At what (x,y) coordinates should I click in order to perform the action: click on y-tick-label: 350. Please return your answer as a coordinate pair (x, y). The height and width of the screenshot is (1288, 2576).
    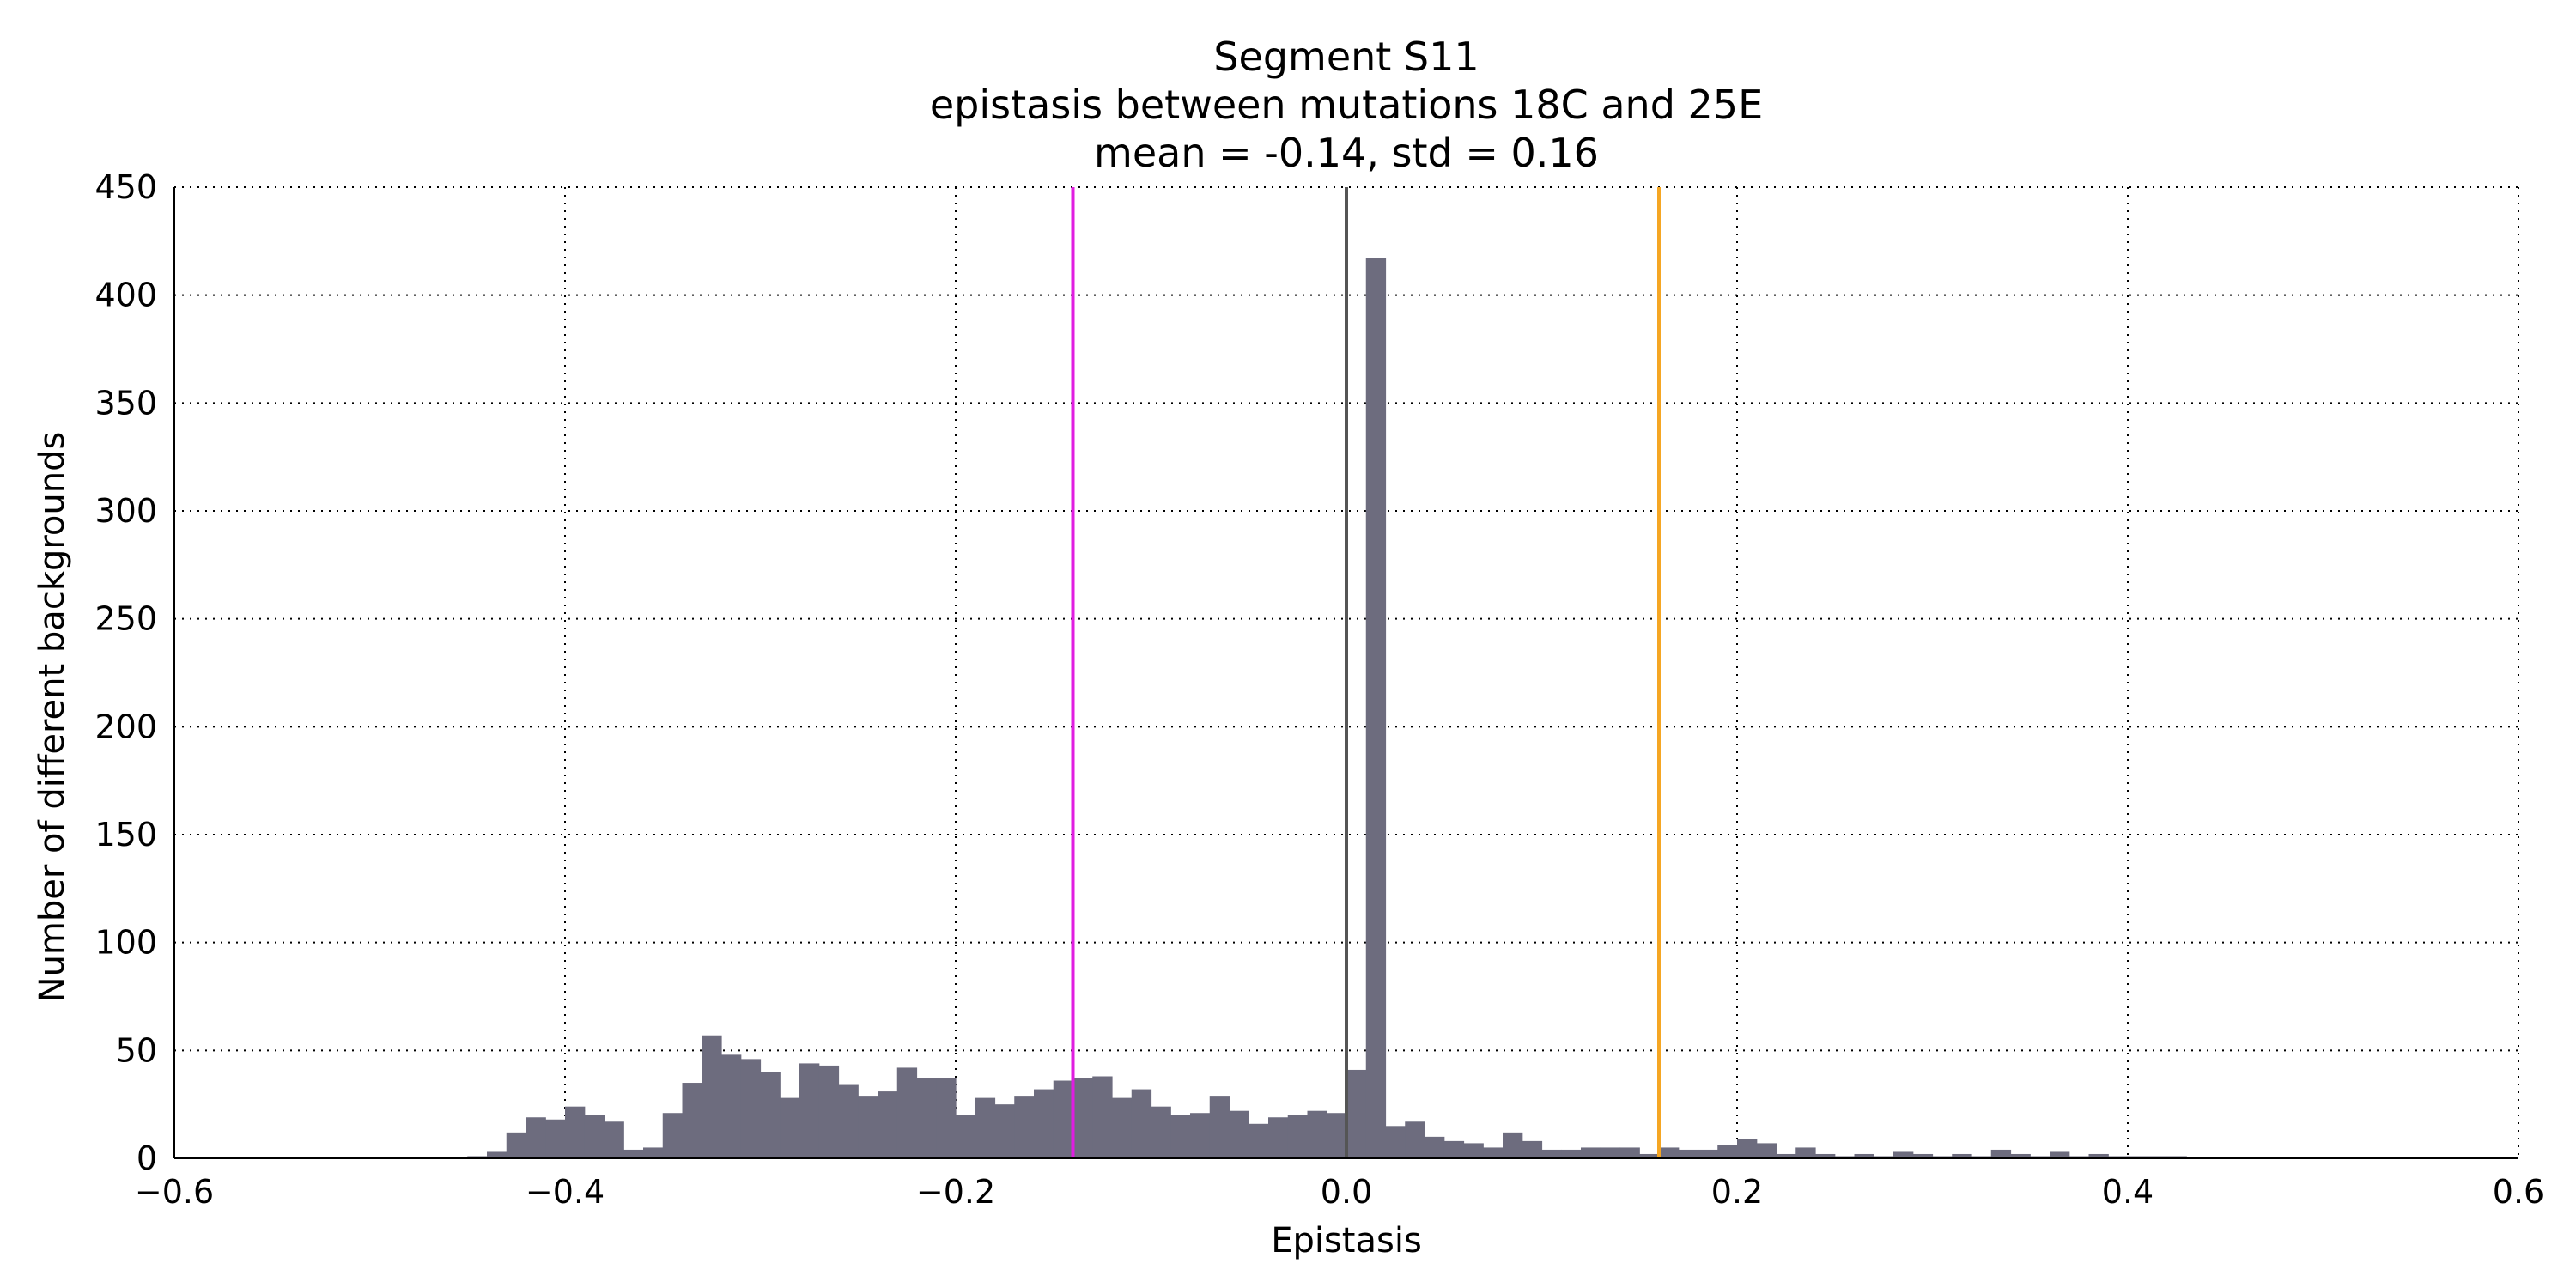
    Looking at the image, I should click on (126, 403).